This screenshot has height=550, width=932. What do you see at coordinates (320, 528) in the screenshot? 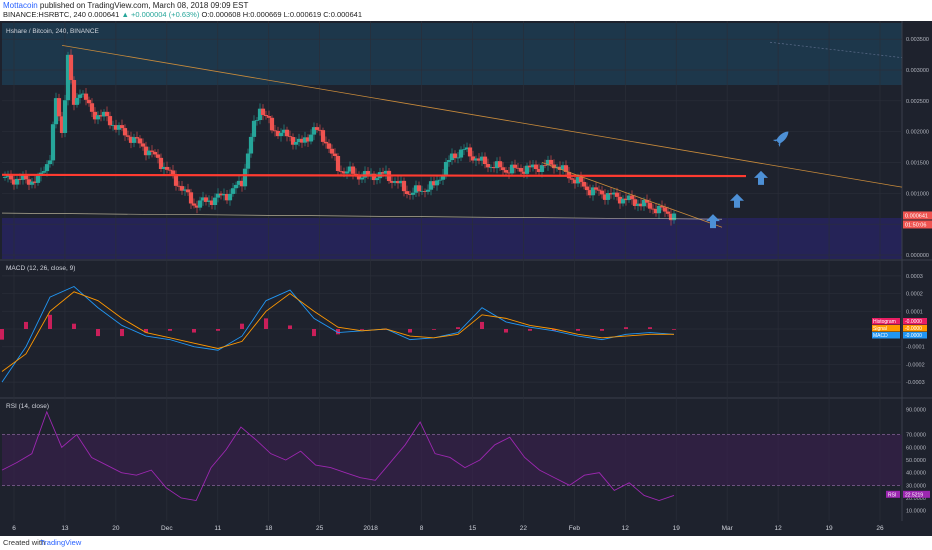
I see `x-tick-label: 25` at bounding box center [320, 528].